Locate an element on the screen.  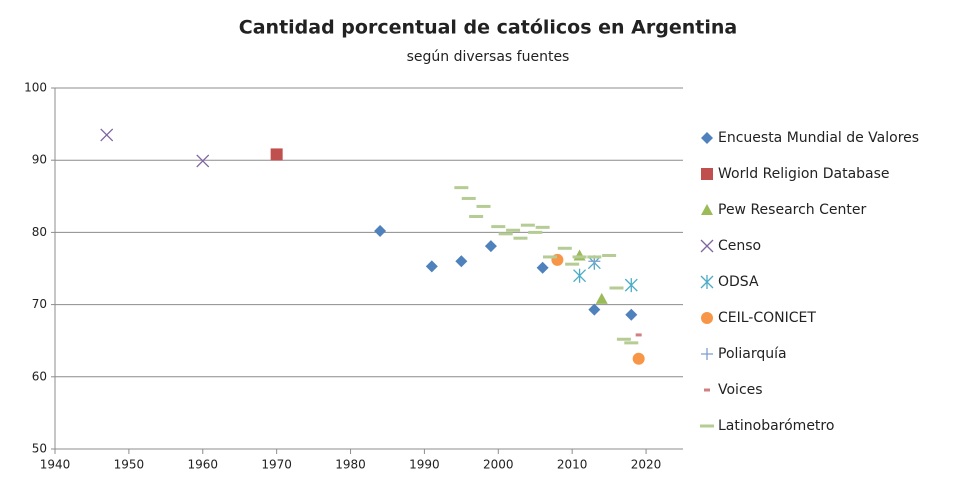
y-tick-label: 90 is located at coordinates (39, 160).